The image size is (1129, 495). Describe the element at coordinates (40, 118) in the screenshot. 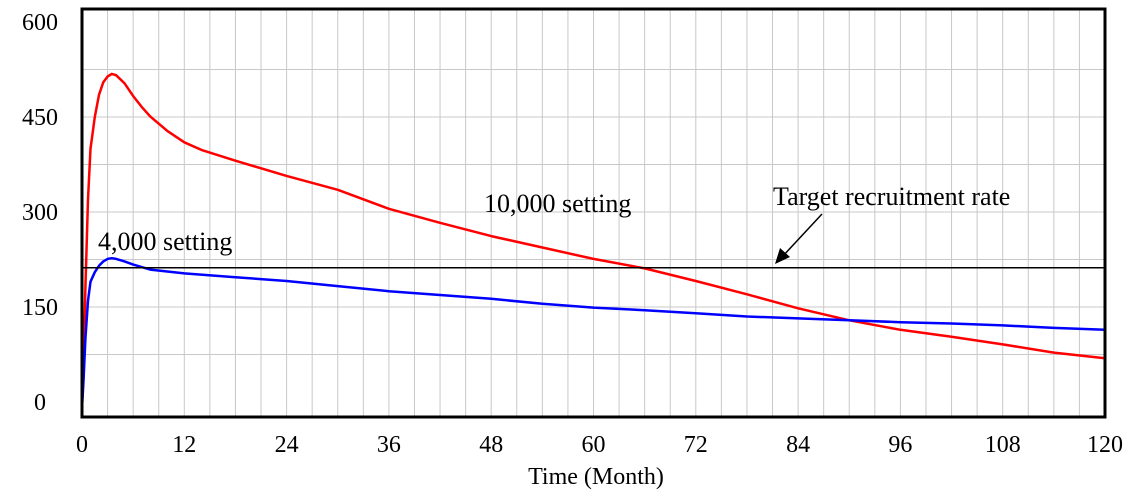

I see `y-tick-label: 450` at that location.